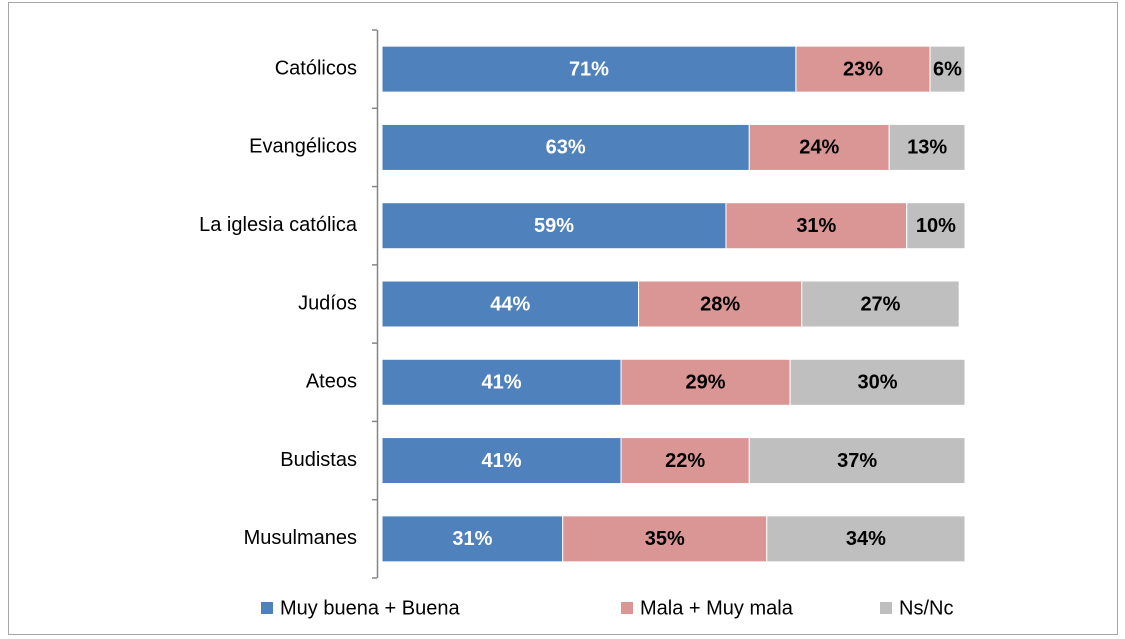 This screenshot has height=639, width=1125. I want to click on data-label: 22%, so click(685, 461).